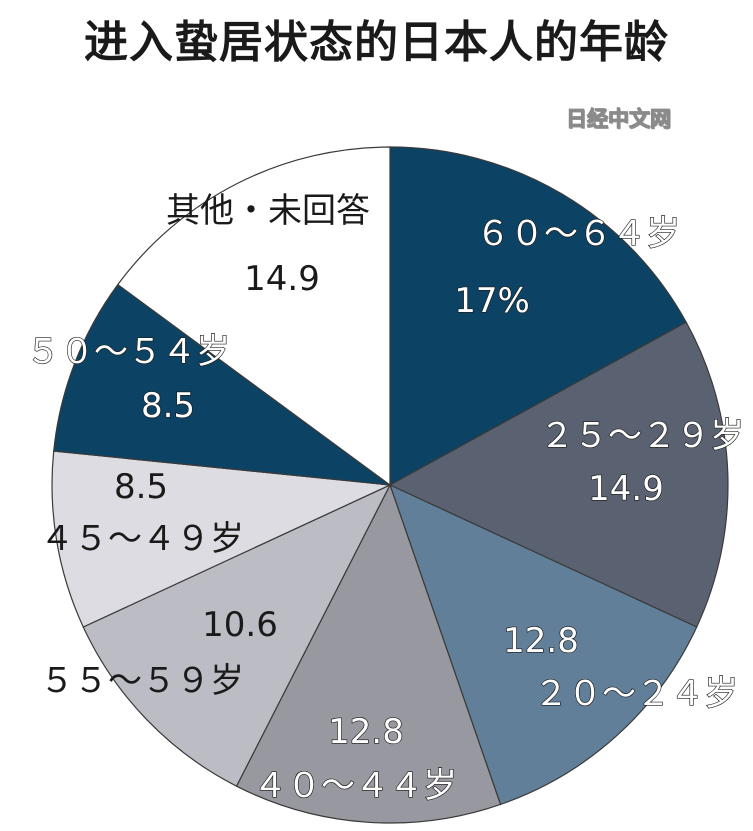  Describe the element at coordinates (636, 694) in the screenshot. I see `slice-label: ２０～２４岁` at that location.